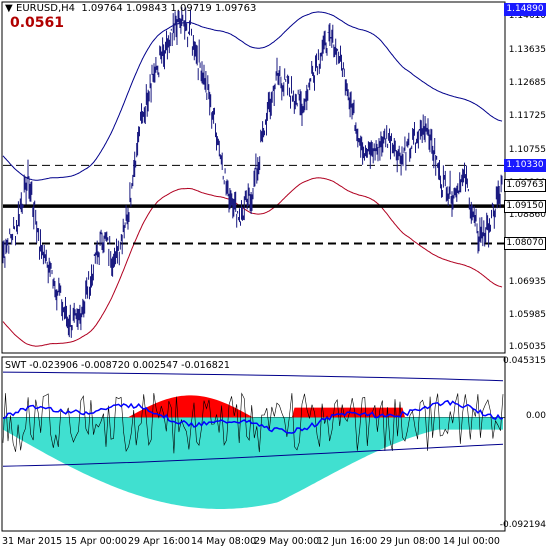 This screenshot has height=554, width=550. What do you see at coordinates (535, 416) in the screenshot?
I see `indicator-axis-label: 0.00` at bounding box center [535, 416].